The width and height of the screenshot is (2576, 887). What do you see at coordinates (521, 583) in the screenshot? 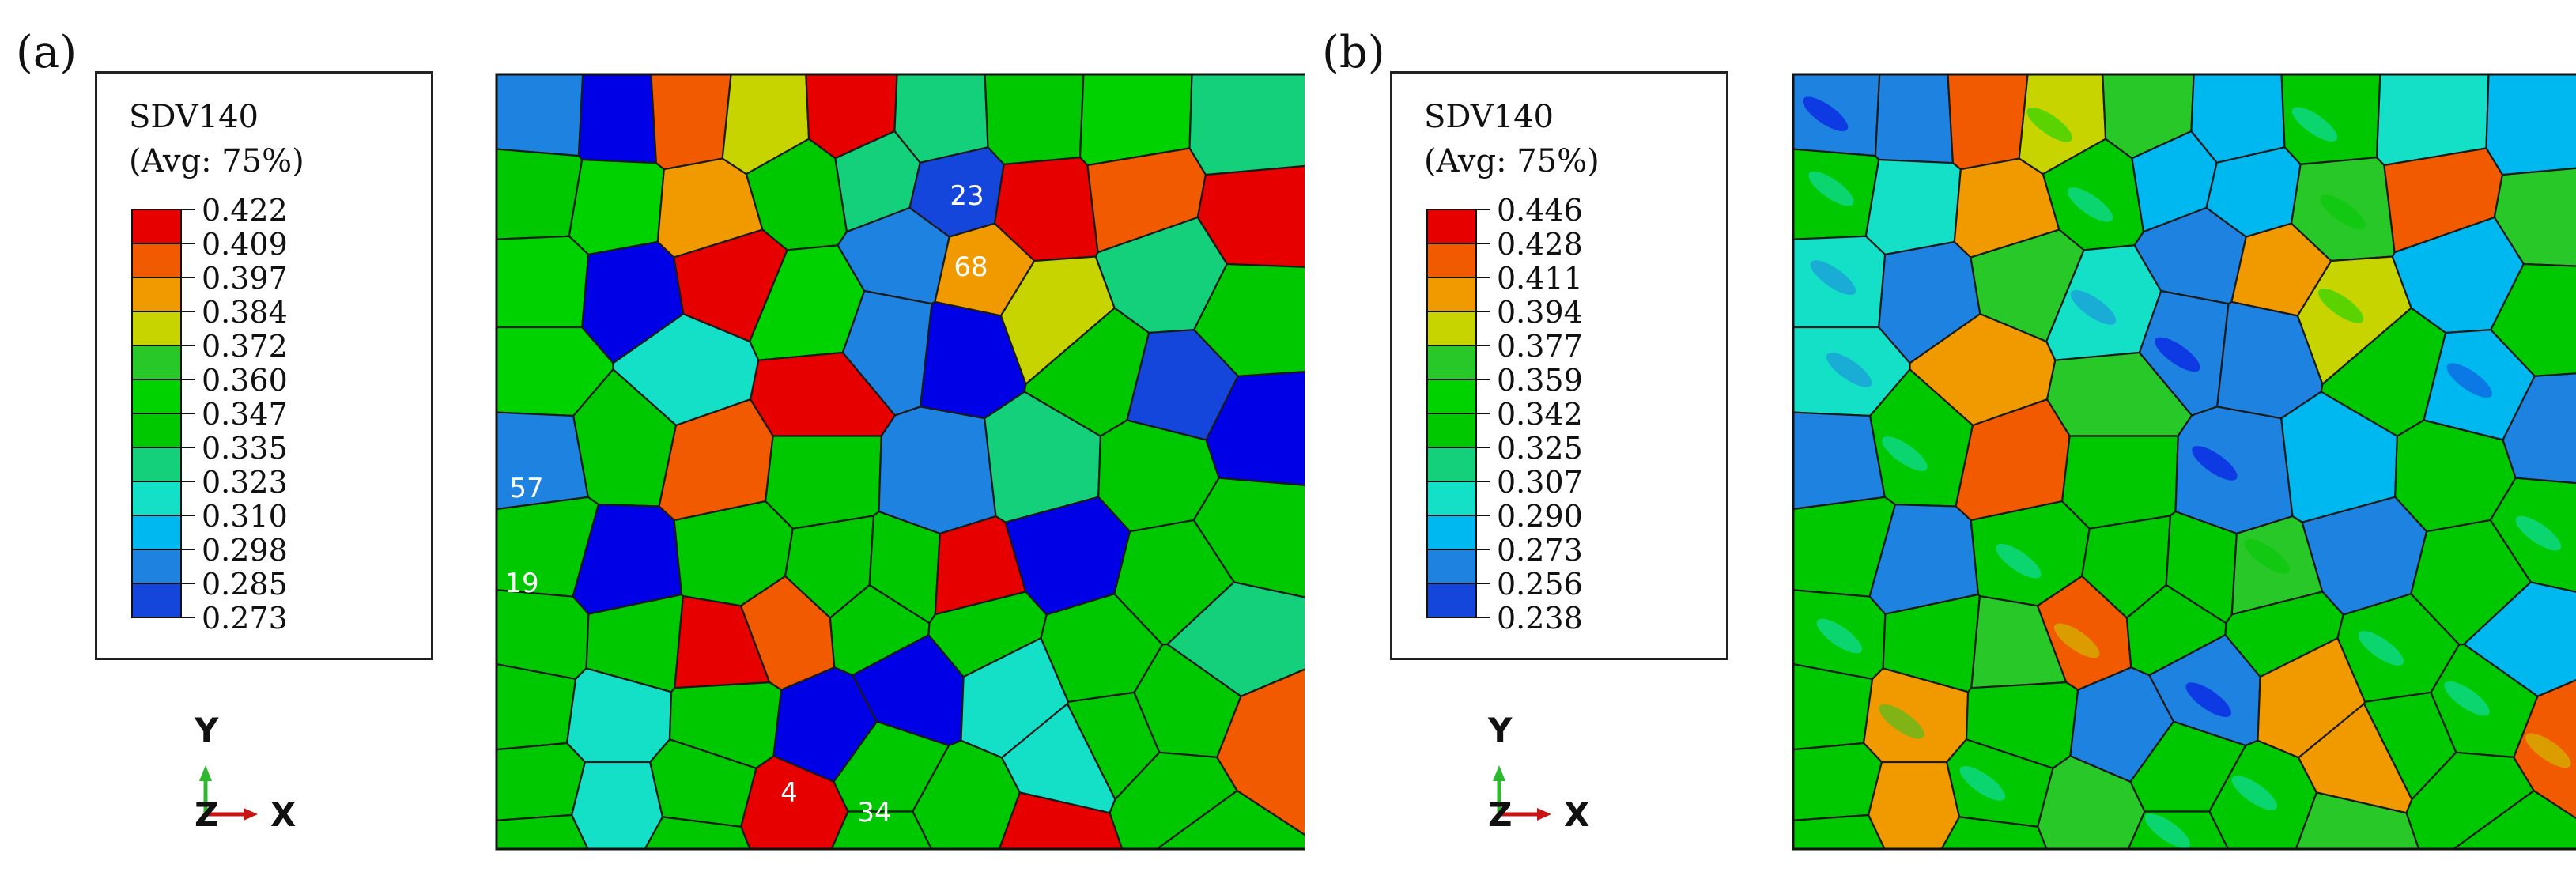
I see `grain-number-label: 19` at bounding box center [521, 583].